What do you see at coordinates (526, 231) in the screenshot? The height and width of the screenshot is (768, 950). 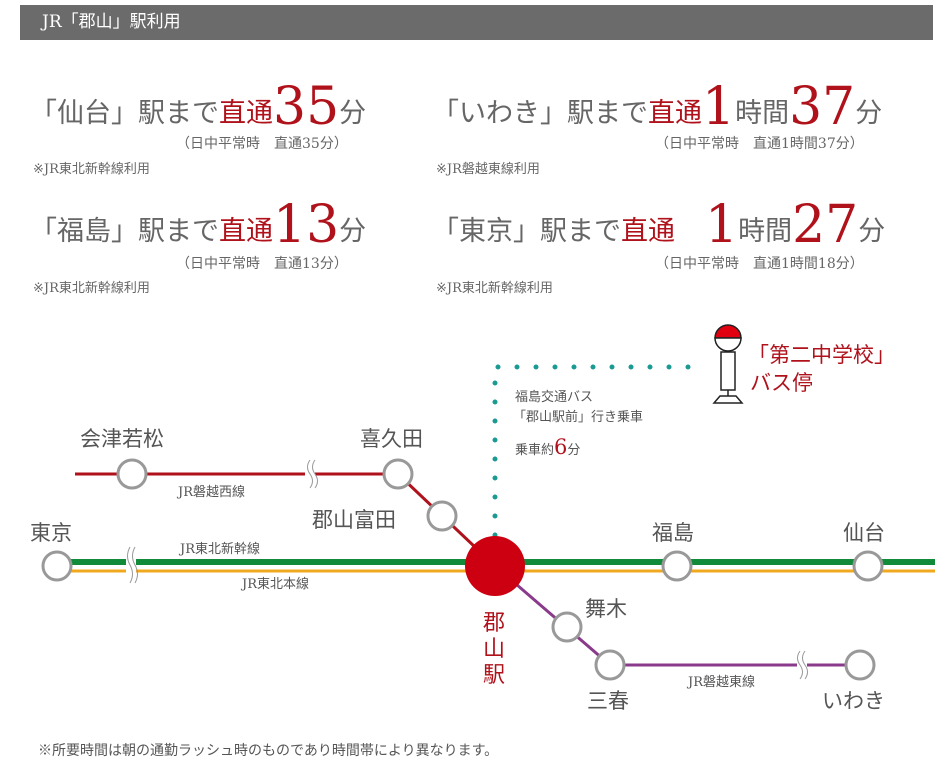 I see `destination: 「東京」駅まで` at bounding box center [526, 231].